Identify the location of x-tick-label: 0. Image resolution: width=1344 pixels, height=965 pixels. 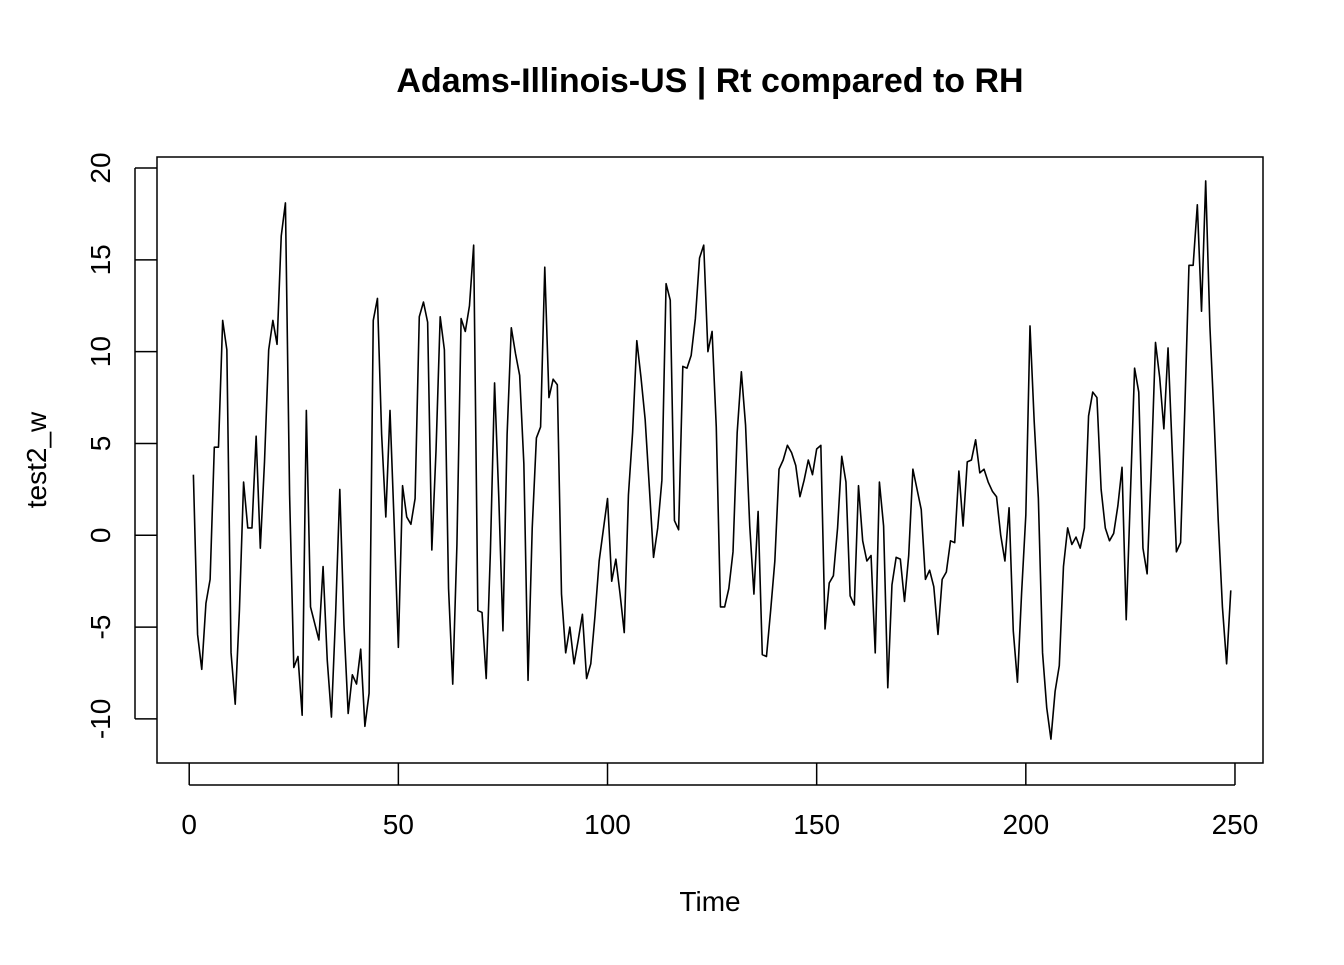
(189, 824).